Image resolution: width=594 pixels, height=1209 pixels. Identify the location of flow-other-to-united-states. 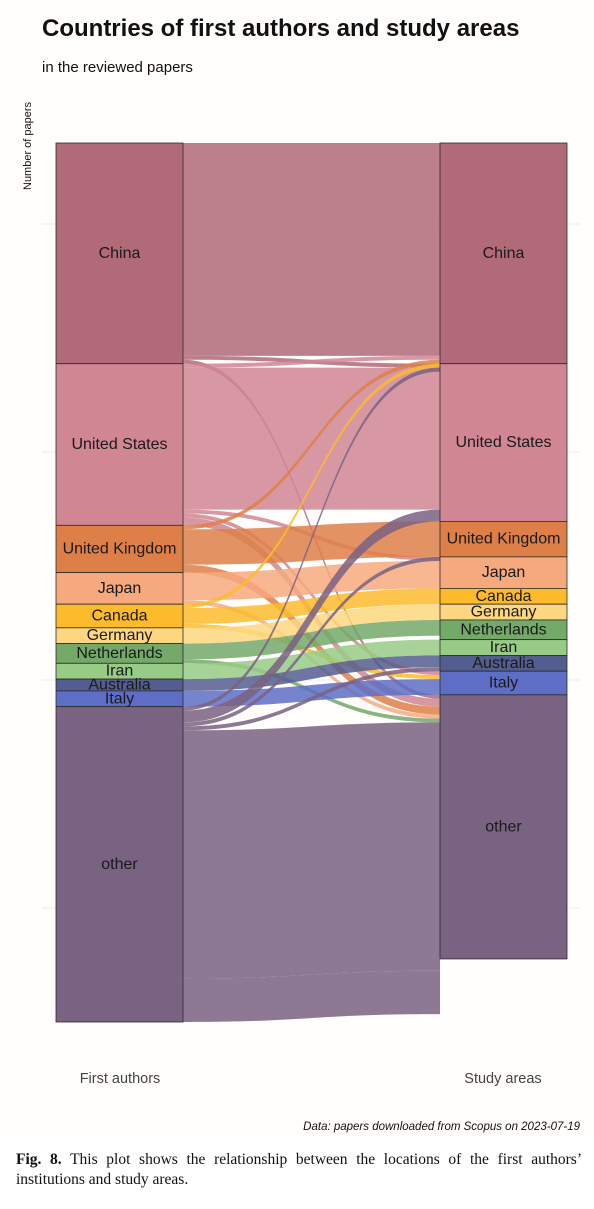
(311, 616).